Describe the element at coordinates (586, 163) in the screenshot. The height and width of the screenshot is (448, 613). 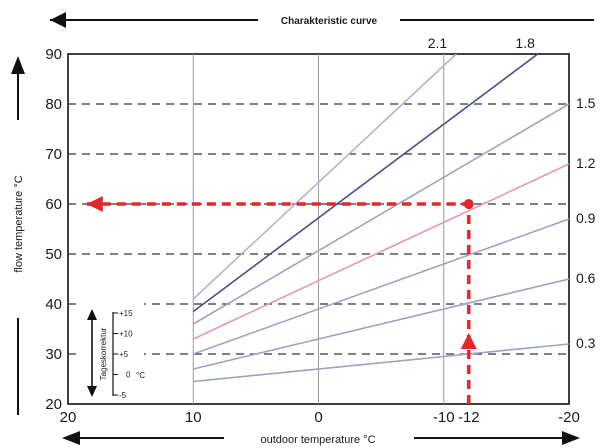
I see `curve-label-right: 1.2` at that location.